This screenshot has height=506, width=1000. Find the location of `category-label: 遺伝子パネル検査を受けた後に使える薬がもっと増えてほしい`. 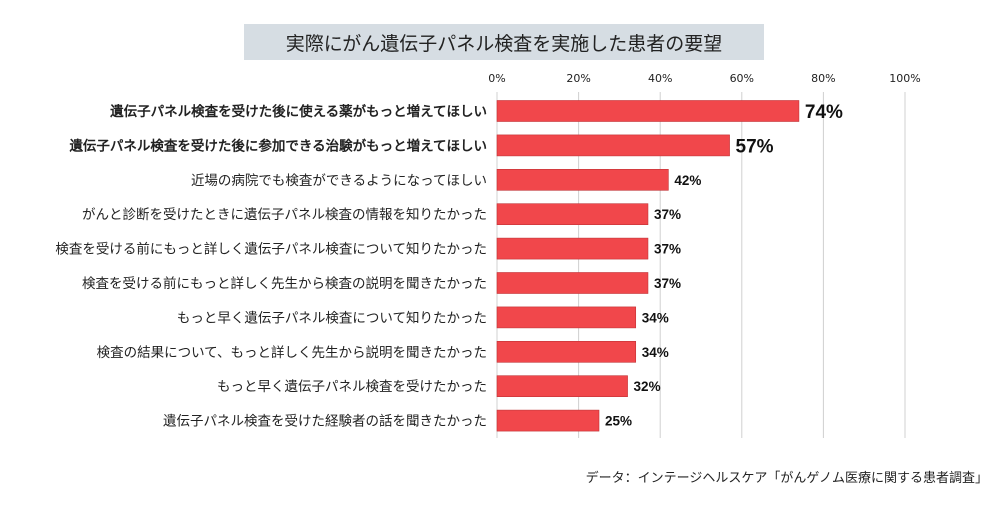

category-label: 遺伝子パネル検査を受けた後に使える薬がもっと増えてほしい is located at coordinates (298, 111).